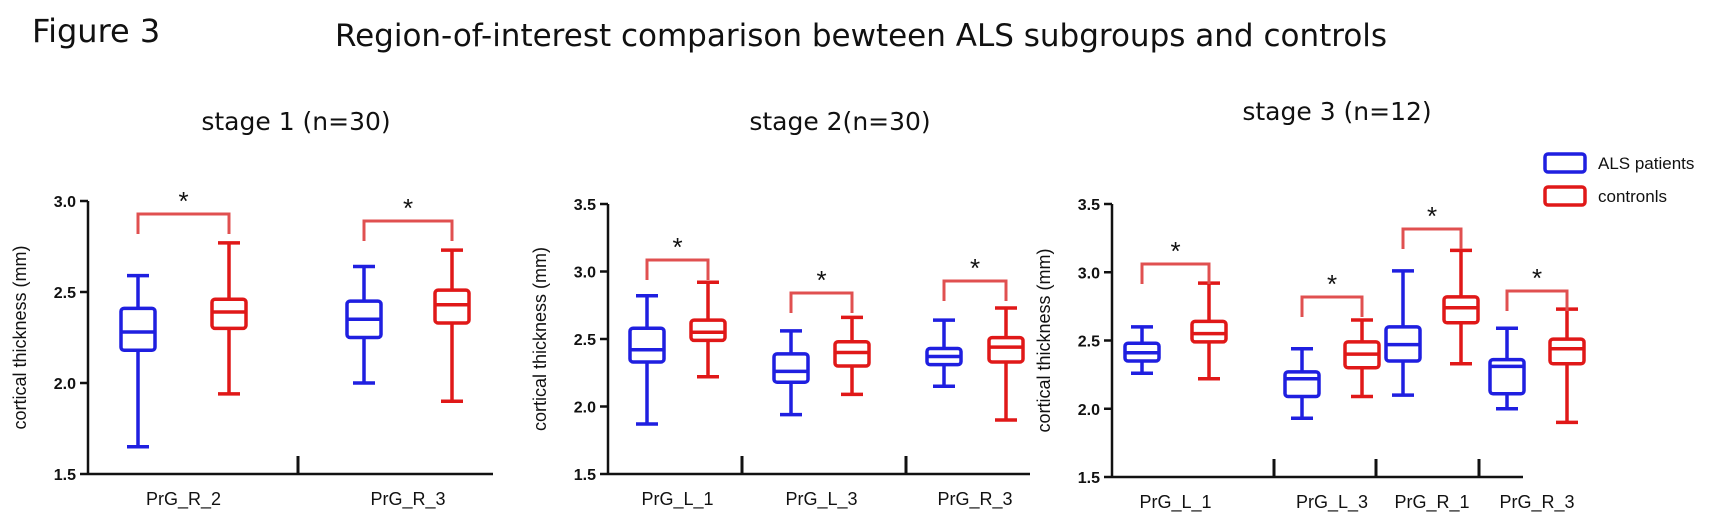  What do you see at coordinates (96, 31) in the screenshot?
I see `figure-label: Figure 3` at bounding box center [96, 31].